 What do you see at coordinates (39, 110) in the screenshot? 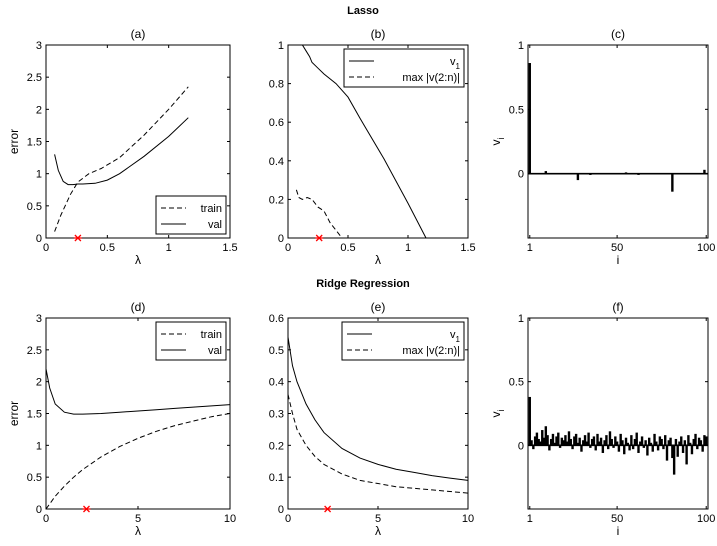
I see `y-tick-label: 2` at bounding box center [39, 110].